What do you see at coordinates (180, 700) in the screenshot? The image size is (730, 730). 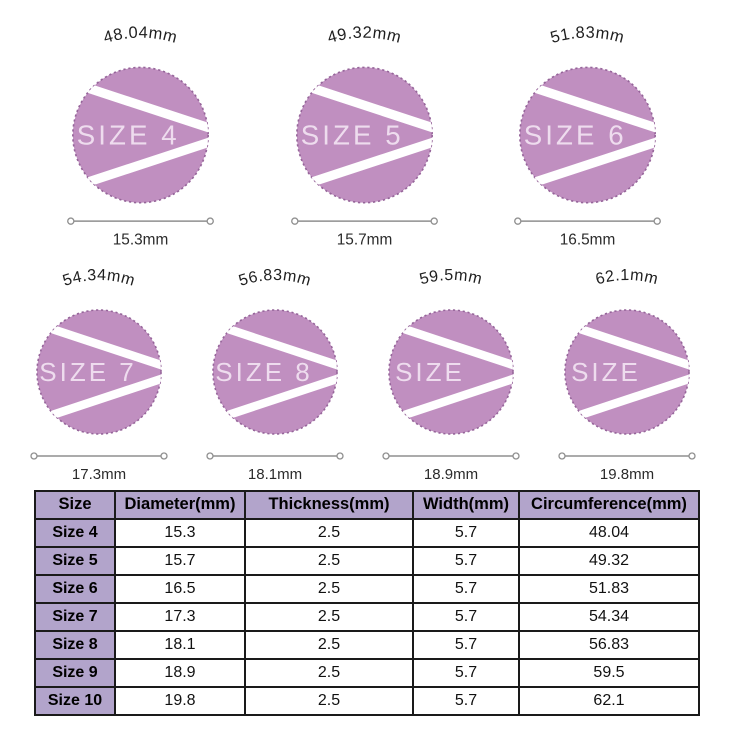 I see `diameter-cell: 19.8` at bounding box center [180, 700].